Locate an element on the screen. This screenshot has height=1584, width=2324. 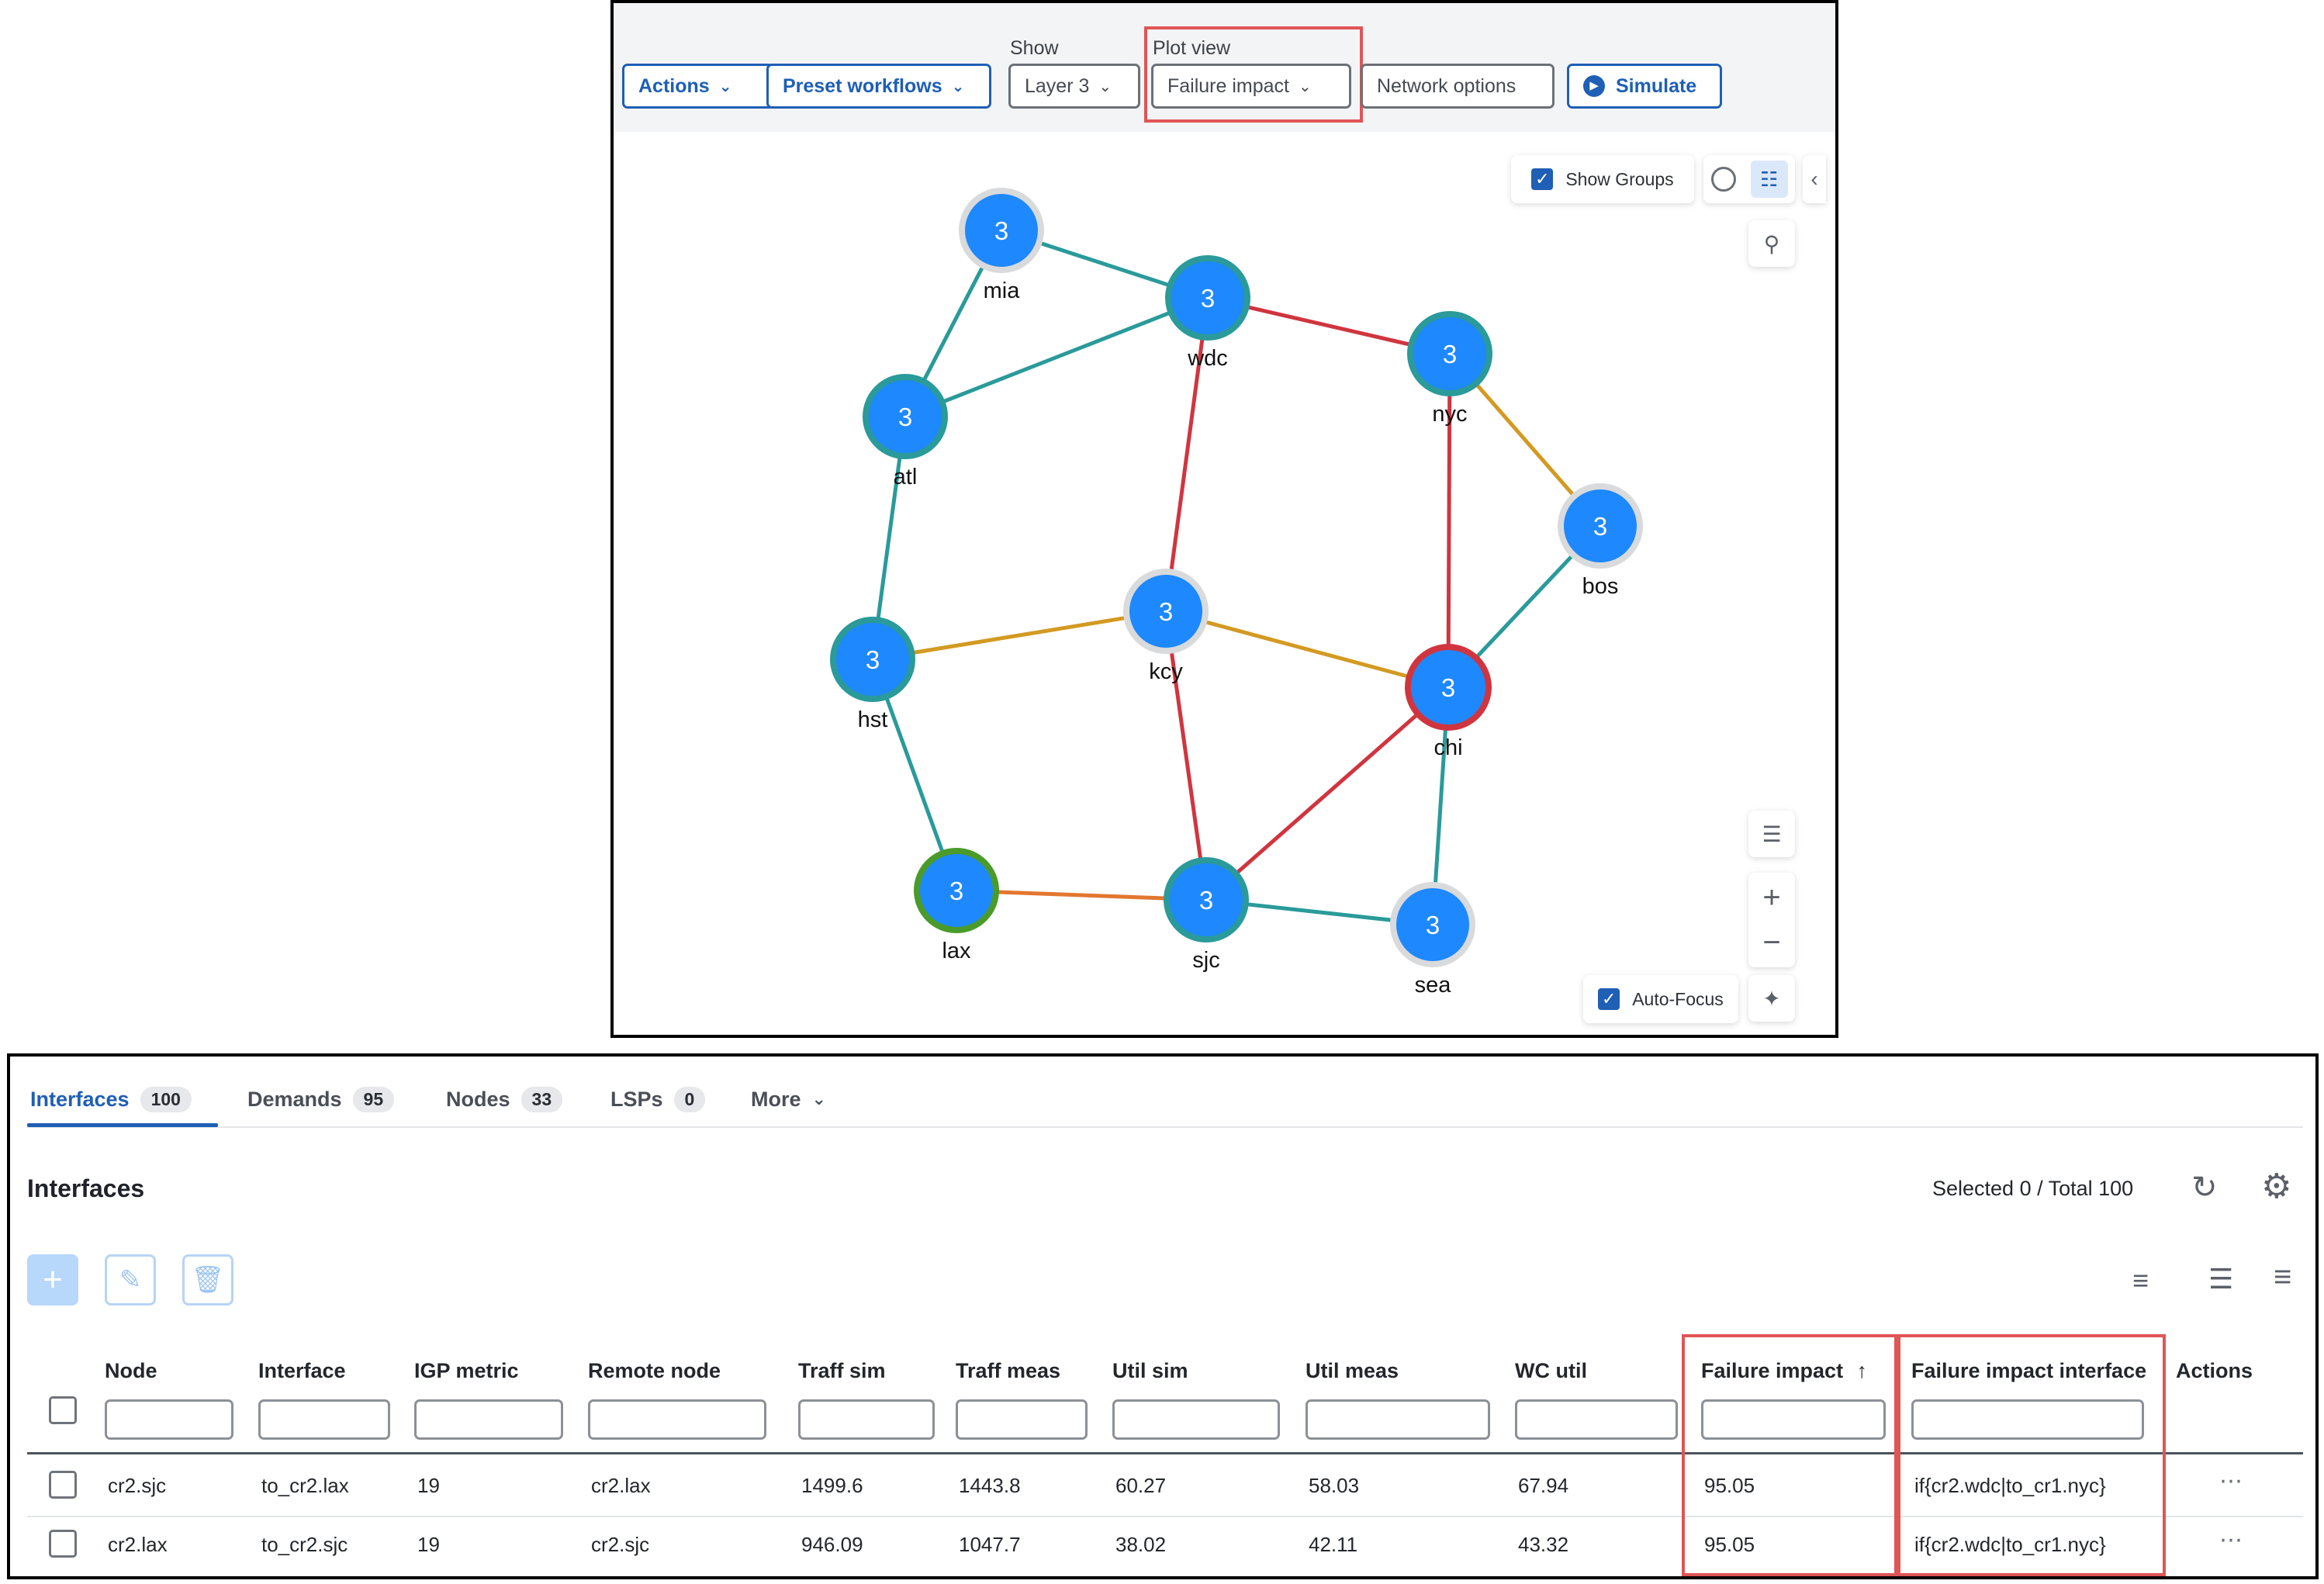
cell-traff-sim: 1499.6 is located at coordinates (832, 1485).